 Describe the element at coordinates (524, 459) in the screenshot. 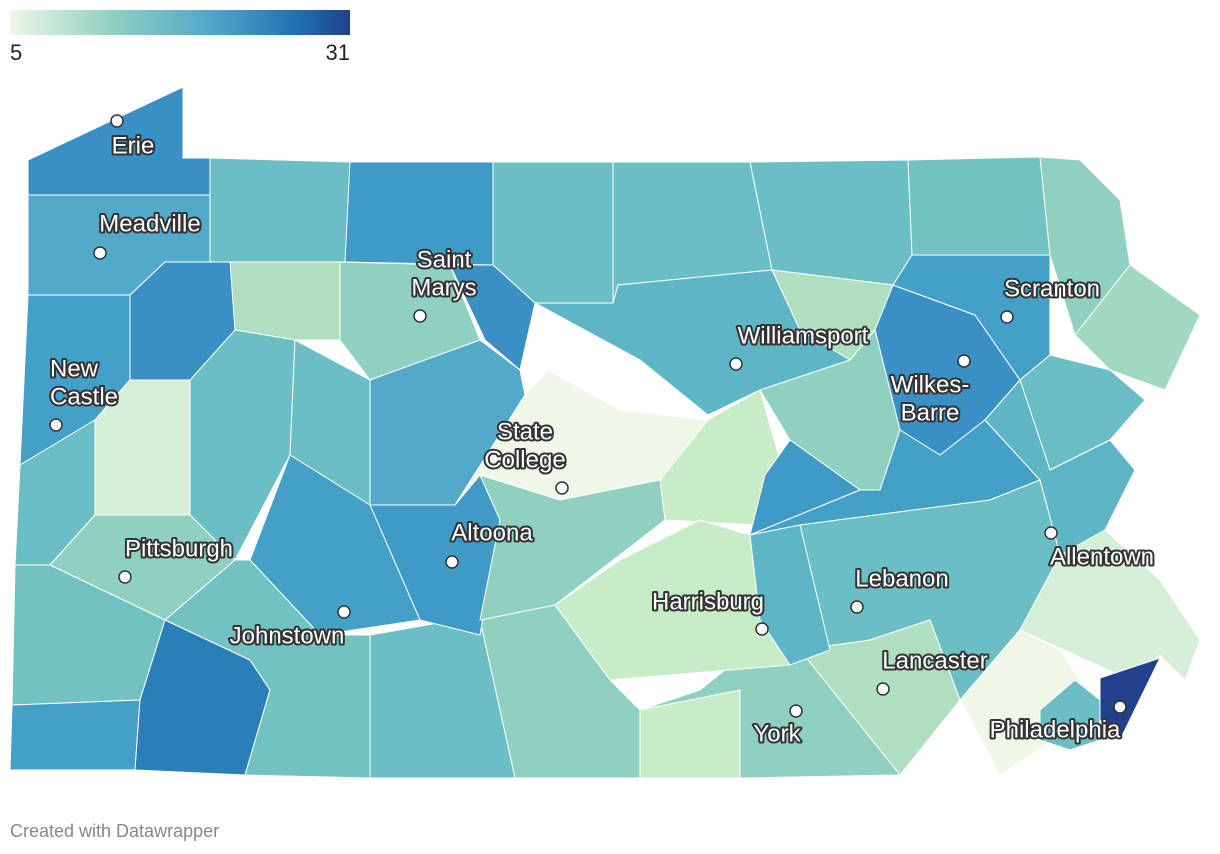

I see `city-label: College` at that location.